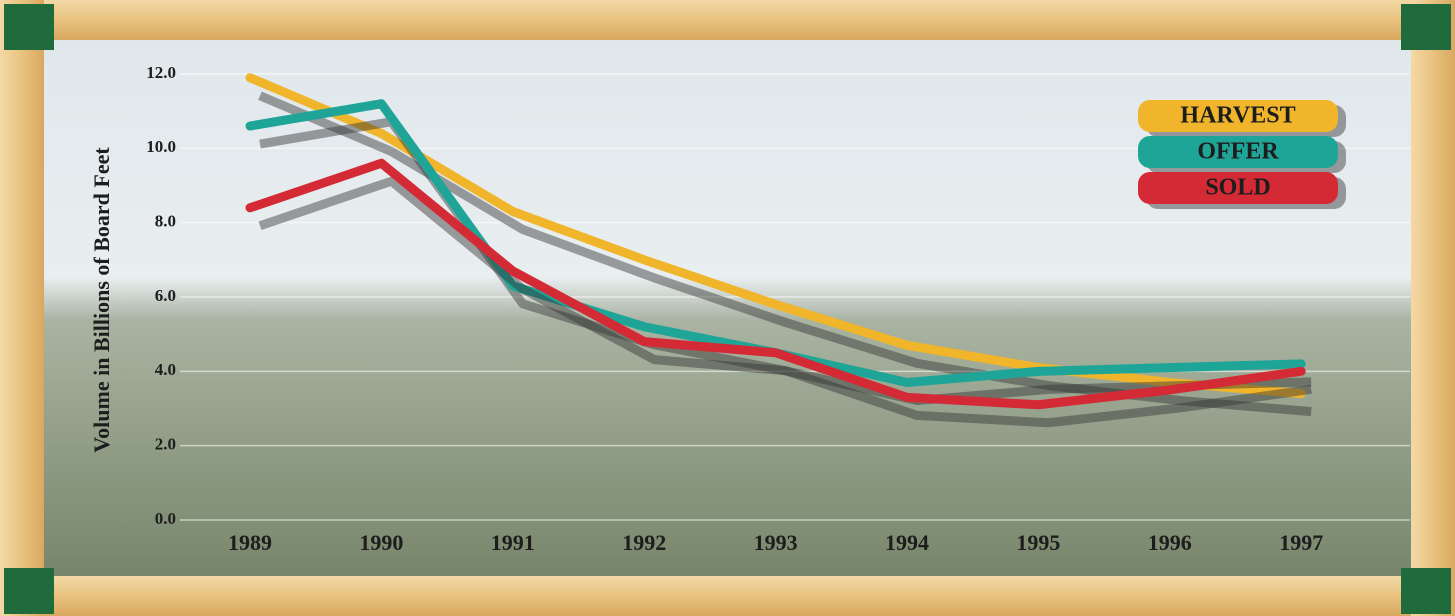 The image size is (1455, 616). What do you see at coordinates (776, 542) in the screenshot?
I see `x-tick-label: 1993` at bounding box center [776, 542].